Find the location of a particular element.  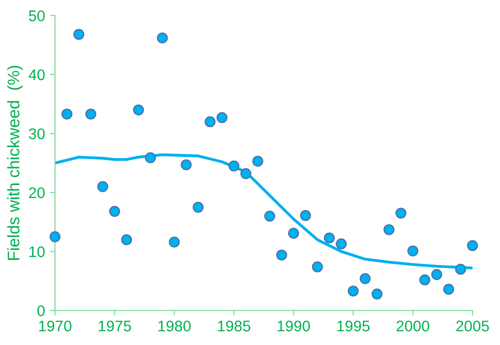

x-tick-label: 1985 is located at coordinates (234, 326).